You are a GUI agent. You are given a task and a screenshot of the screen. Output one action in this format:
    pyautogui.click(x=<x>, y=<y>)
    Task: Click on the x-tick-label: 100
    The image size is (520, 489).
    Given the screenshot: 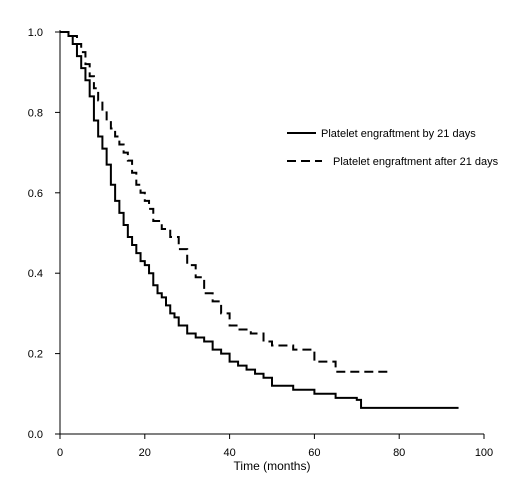 What is the action you would take?
    pyautogui.click(x=484, y=453)
    